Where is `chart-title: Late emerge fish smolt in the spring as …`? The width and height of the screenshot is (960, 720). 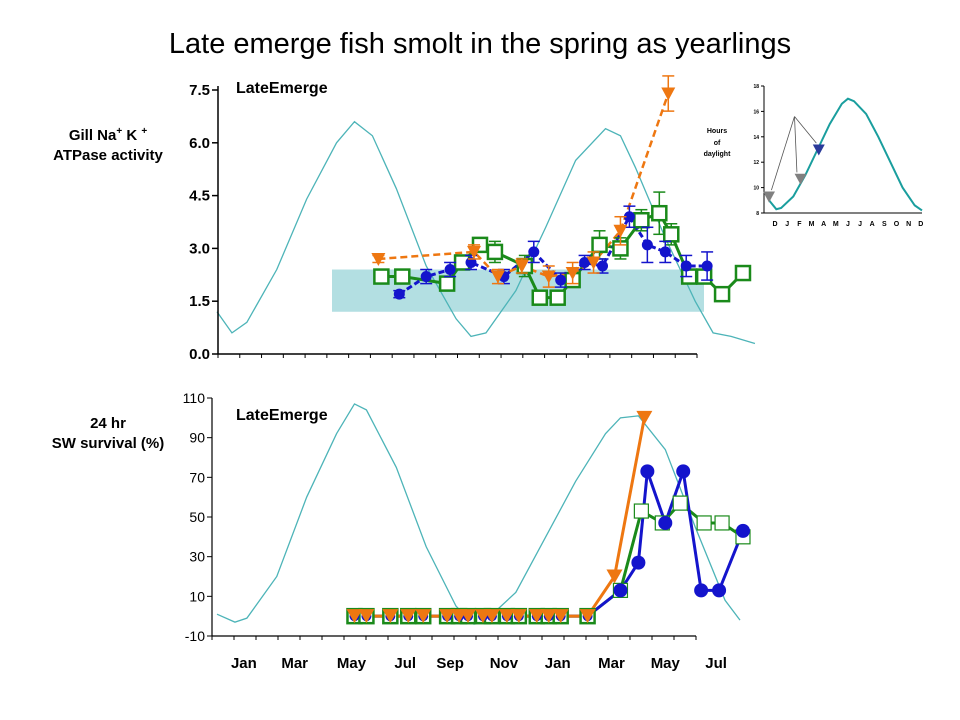
chart-title: Late emerge fish smolt in the spring as … is located at coordinates (480, 44).